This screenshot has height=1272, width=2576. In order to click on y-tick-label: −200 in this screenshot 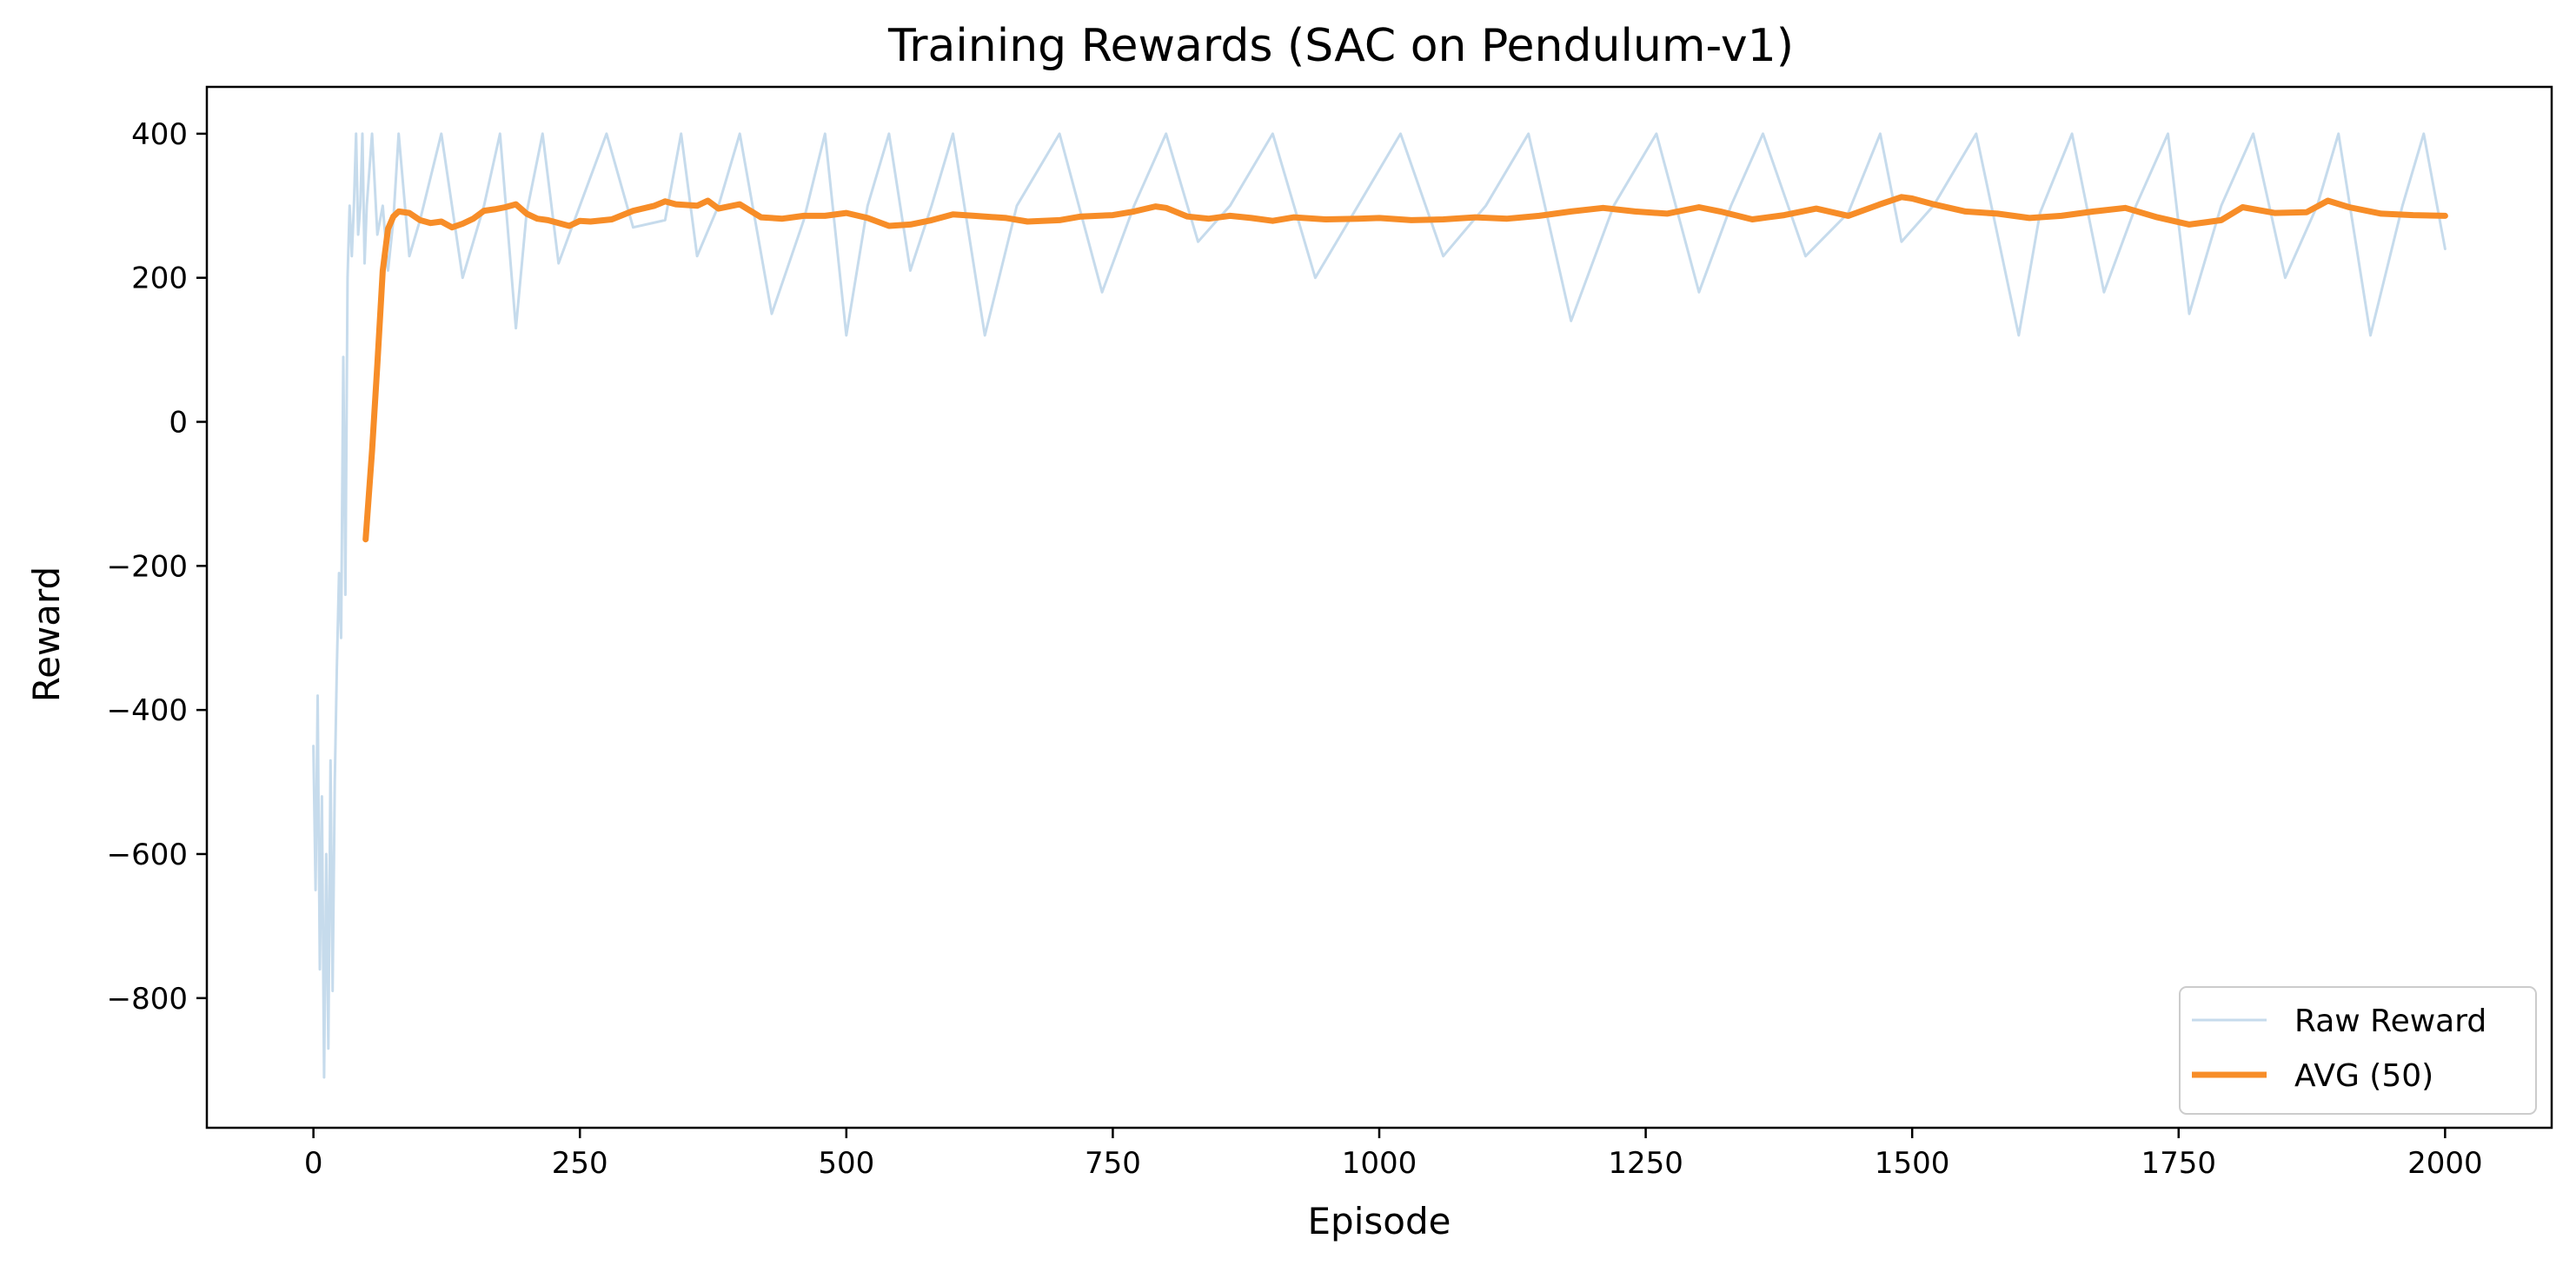, I will do `click(147, 566)`.